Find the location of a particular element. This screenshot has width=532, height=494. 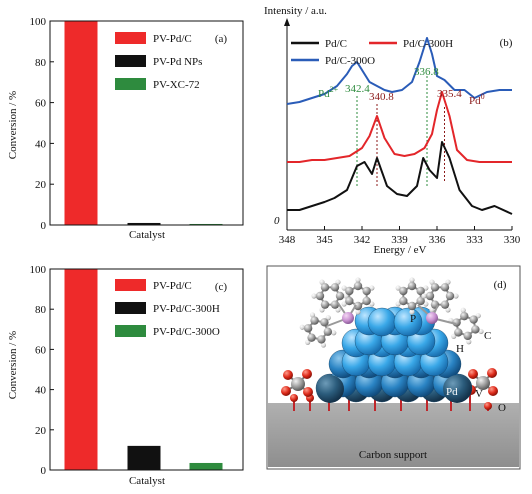

panel-b-y-axis-arrowhead is located at coordinates (287, 22).